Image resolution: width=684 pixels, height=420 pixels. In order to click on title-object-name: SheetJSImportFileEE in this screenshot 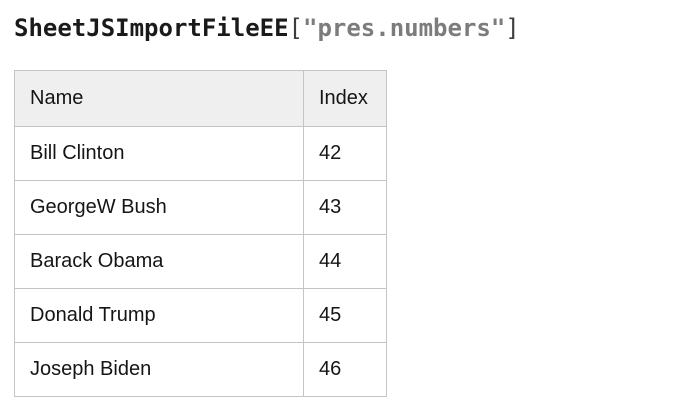, I will do `click(151, 28)`.